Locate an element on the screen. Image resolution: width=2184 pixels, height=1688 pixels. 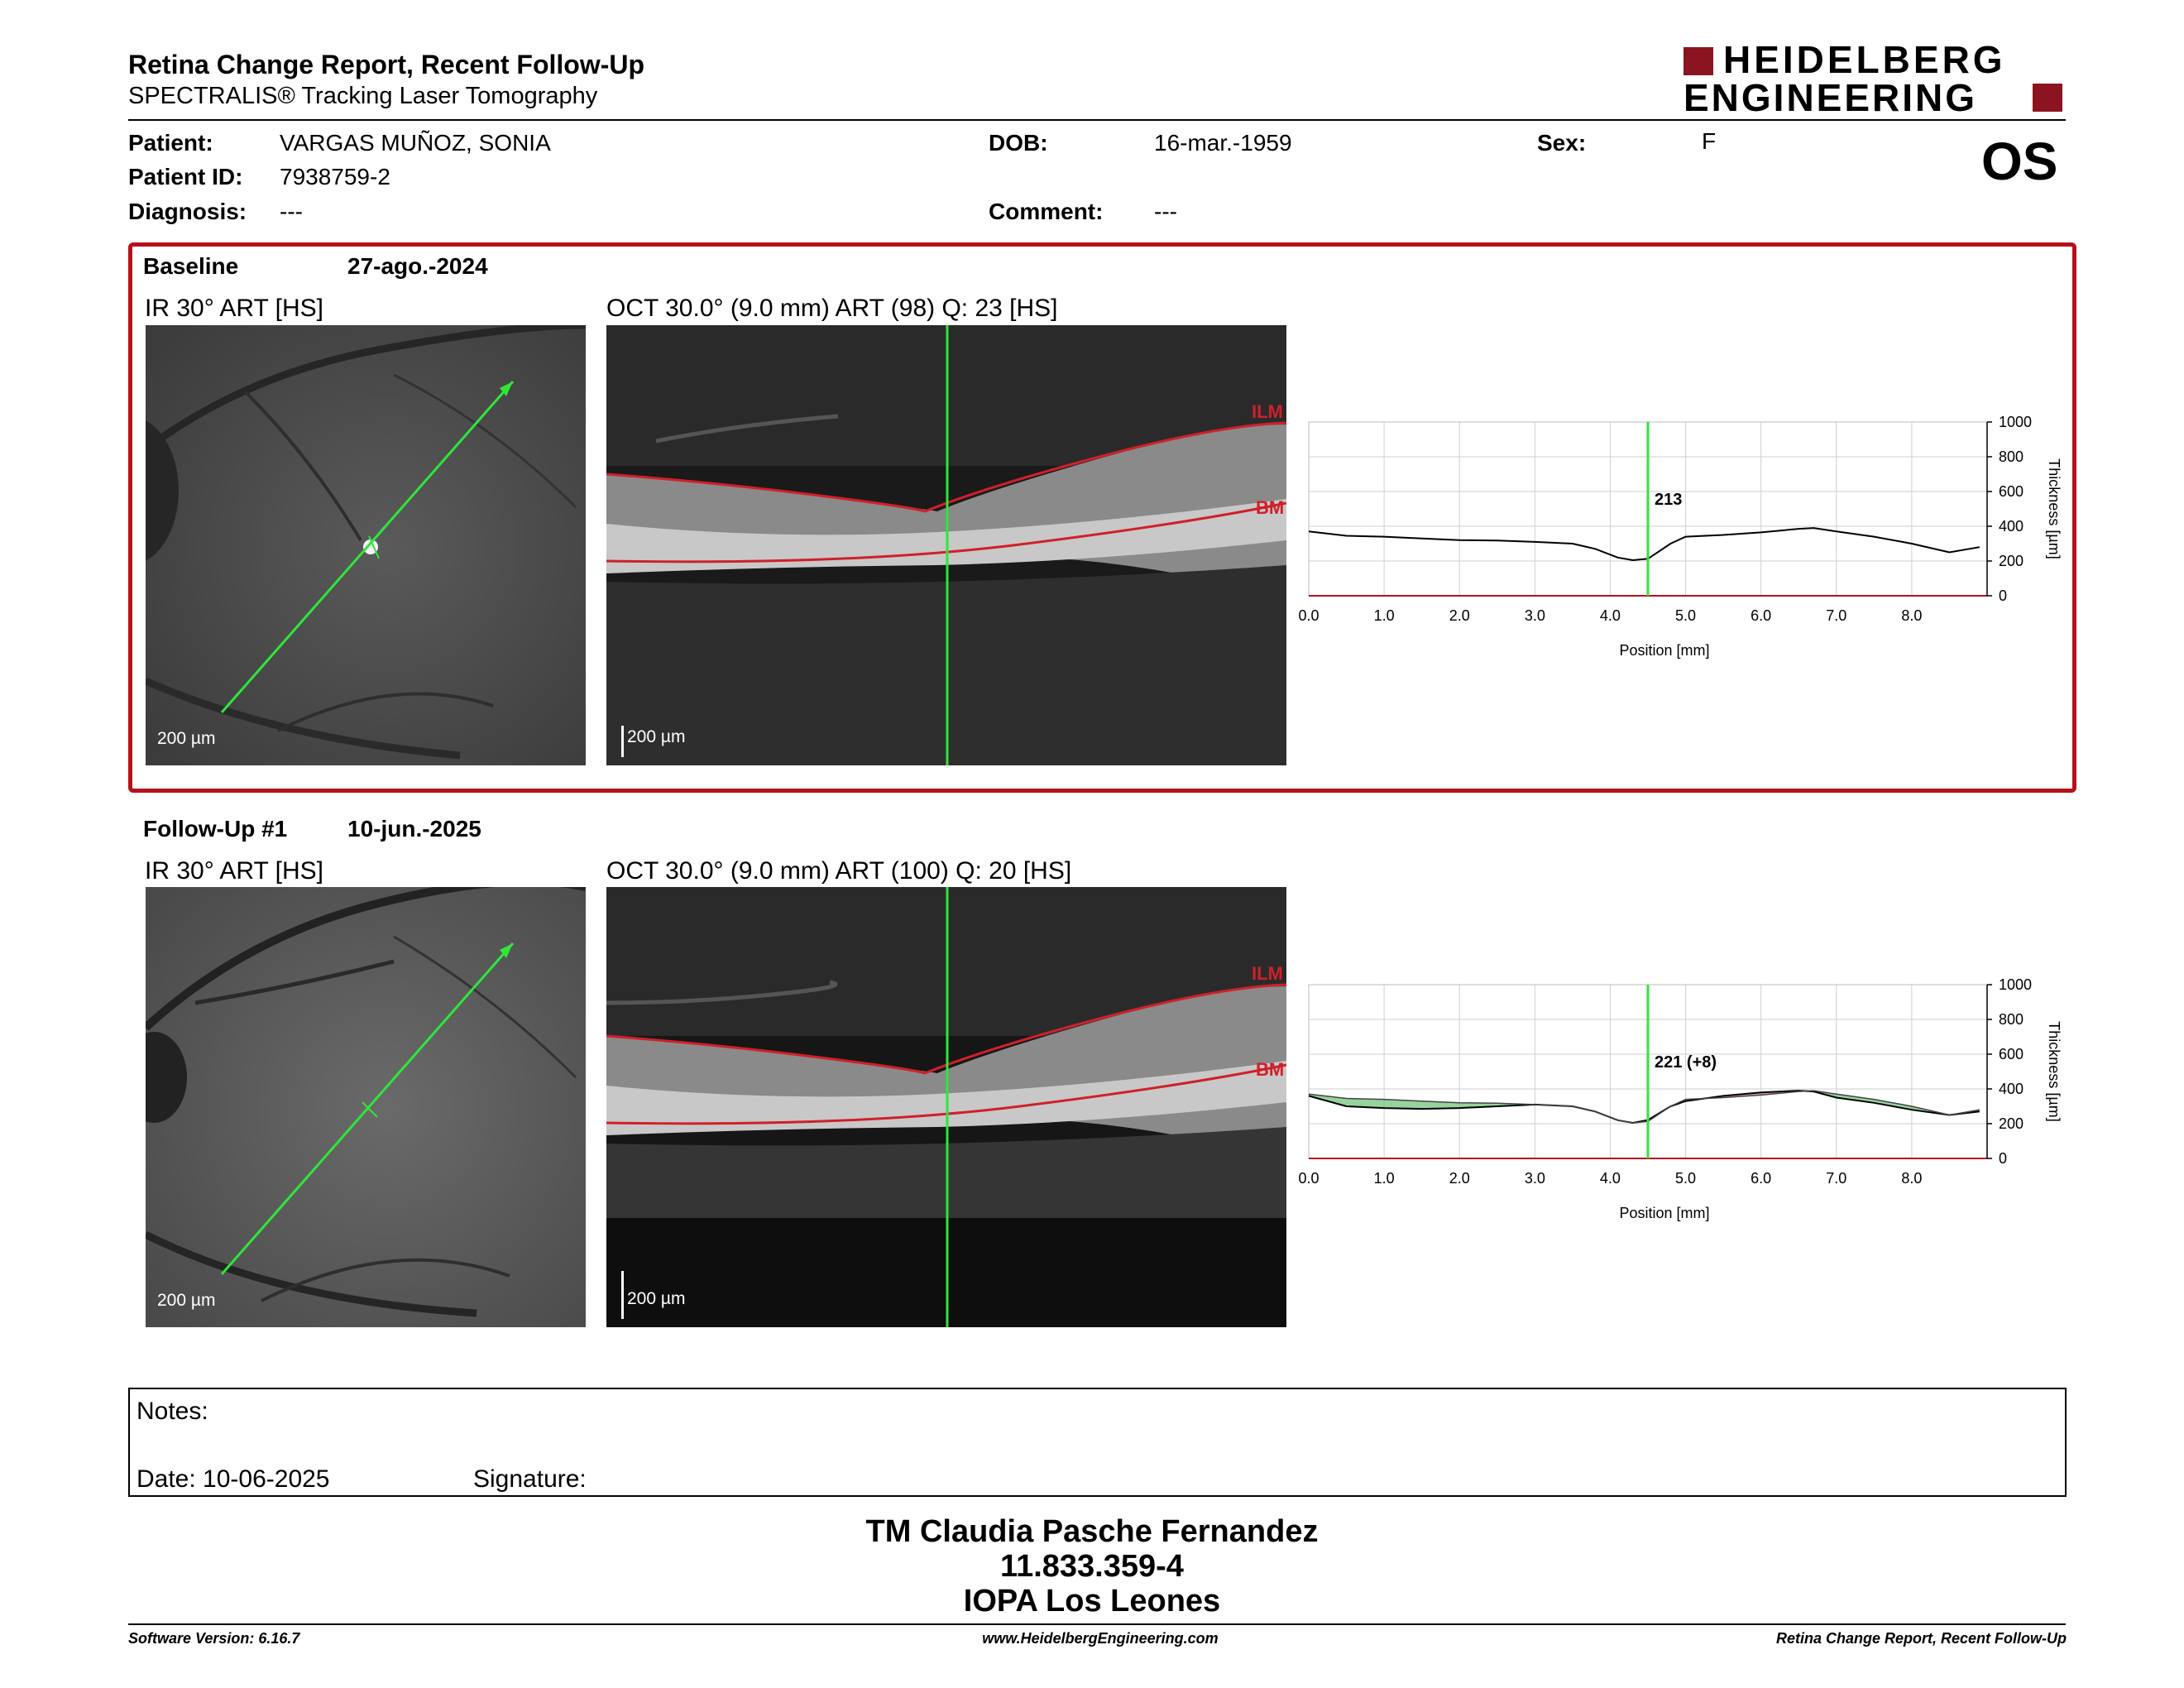
followup-label: Follow-Up #1 is located at coordinates (215, 829).